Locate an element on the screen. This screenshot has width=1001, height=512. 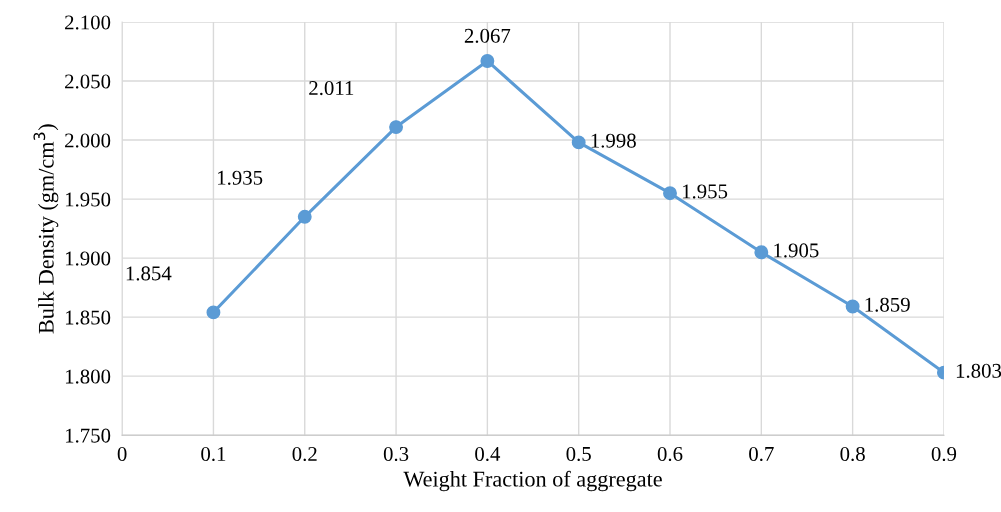
y-tick-label: 2.000 is located at coordinates (88, 140).